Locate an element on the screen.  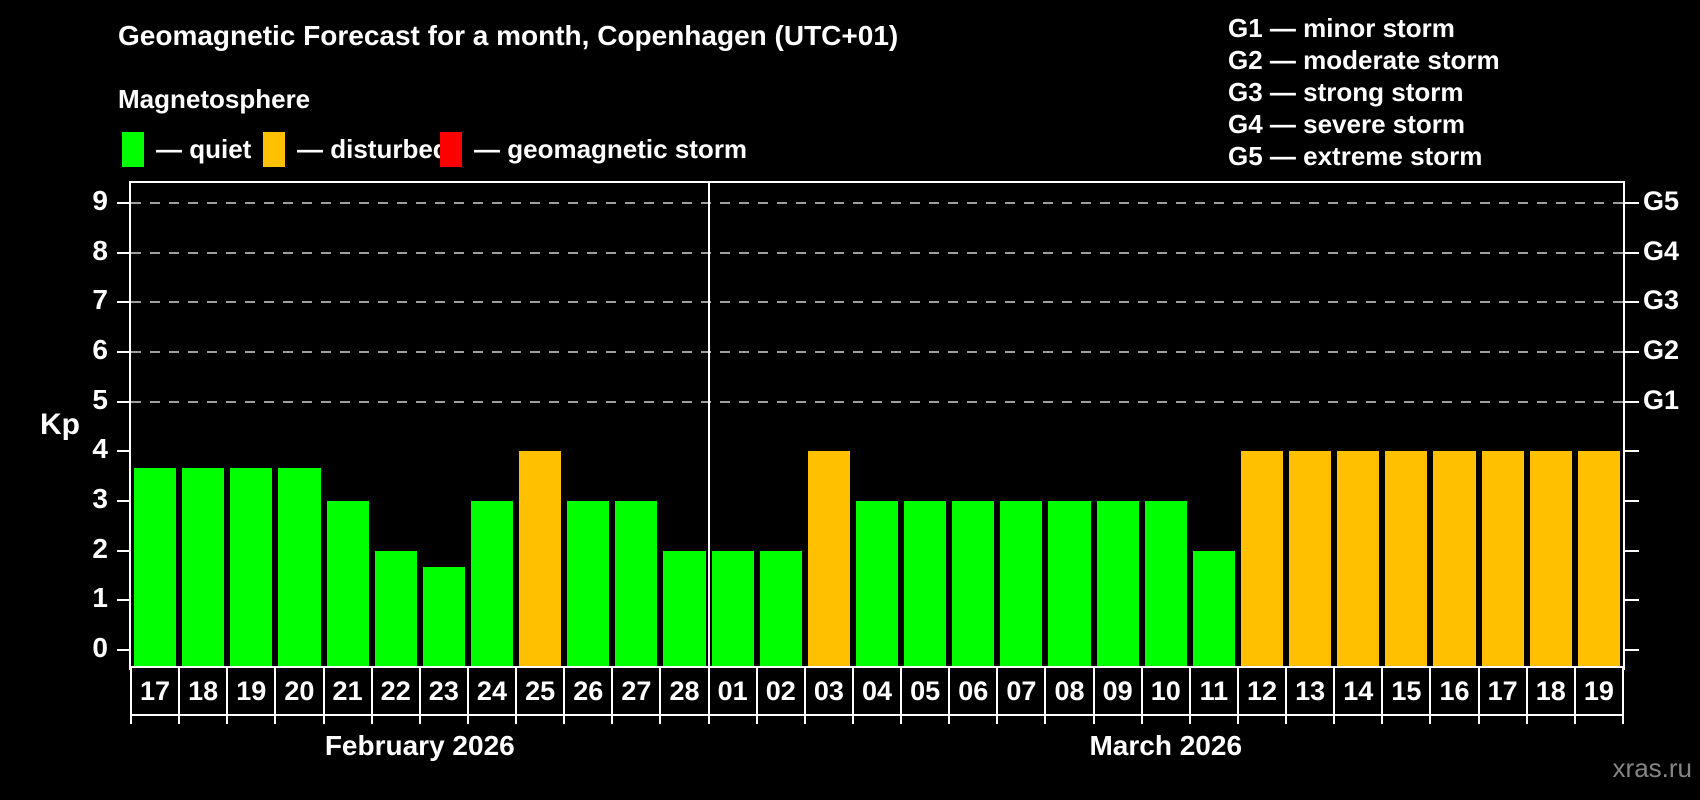
day-label-cell: 23 is located at coordinates (443, 691).